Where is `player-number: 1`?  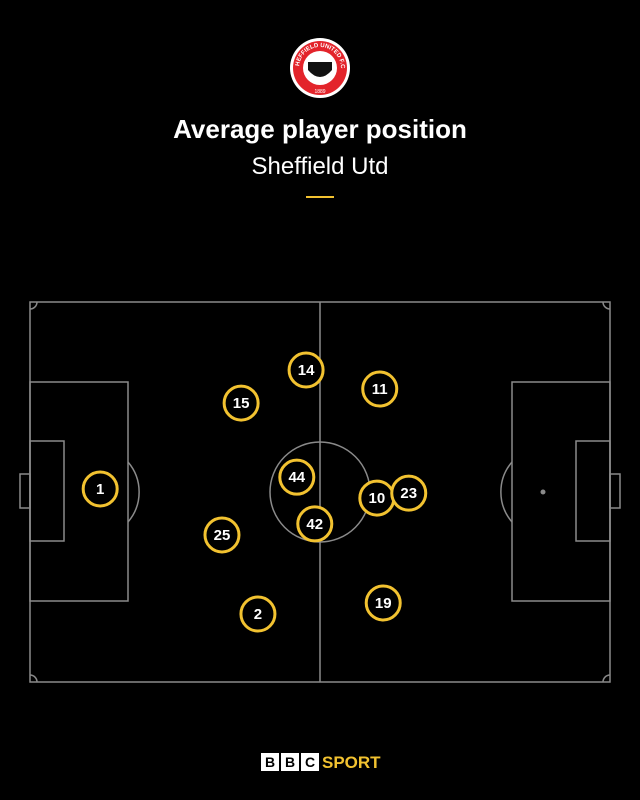
player-number: 1 is located at coordinates (100, 489).